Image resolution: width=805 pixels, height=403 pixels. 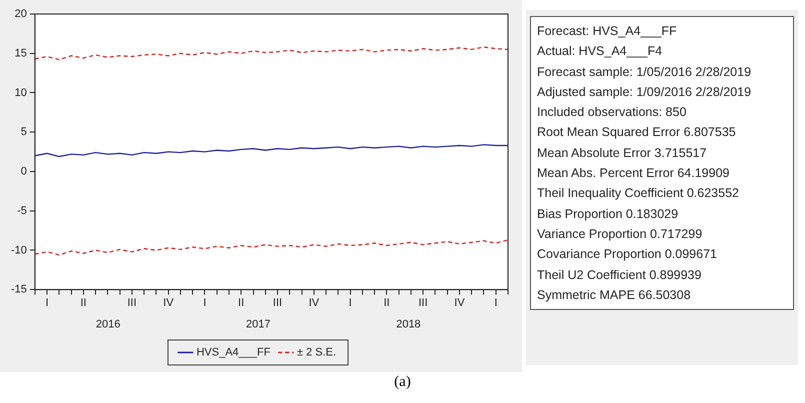 What do you see at coordinates (620, 234) in the screenshot?
I see `text: Variance Proportion 0.717299` at bounding box center [620, 234].